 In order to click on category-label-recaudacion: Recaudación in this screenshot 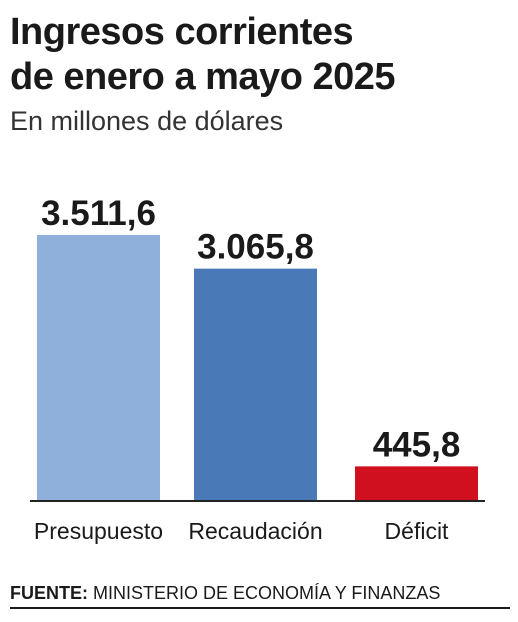, I will do `click(255, 531)`.